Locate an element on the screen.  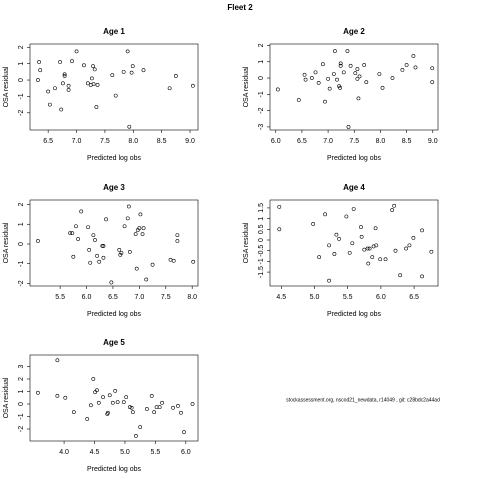
y-tick-label: -1 is located at coordinates (21, 96).